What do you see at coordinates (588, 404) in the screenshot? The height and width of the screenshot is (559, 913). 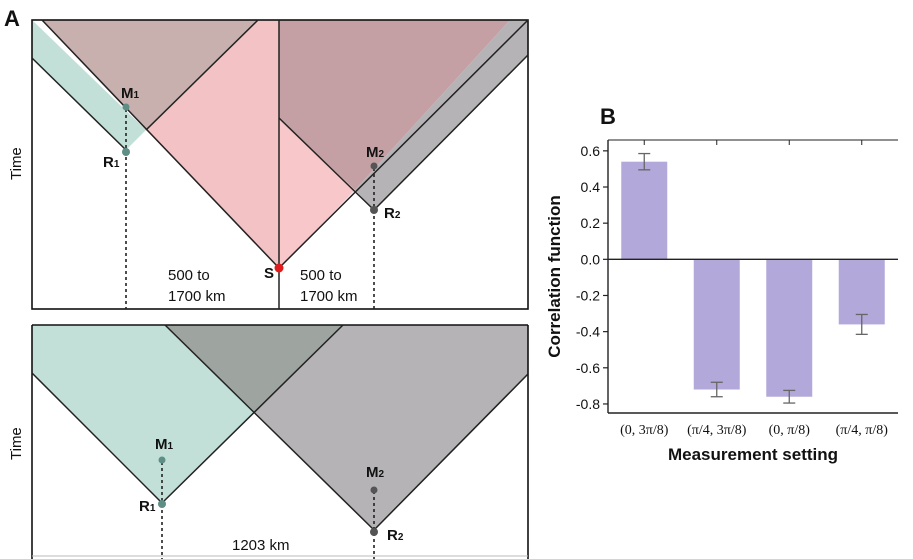 I see `y-tick-label: -0.8` at bounding box center [588, 404].